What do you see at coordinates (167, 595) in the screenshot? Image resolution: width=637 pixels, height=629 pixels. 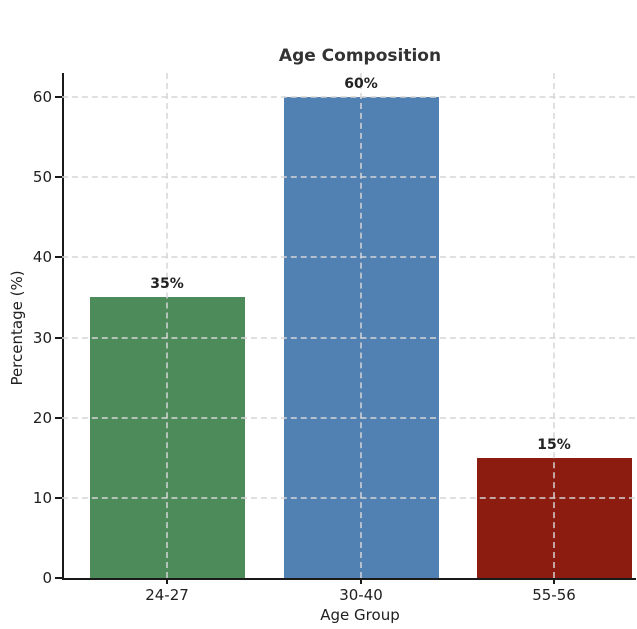 I see `x-tick-label-24-27: 24-27` at bounding box center [167, 595].